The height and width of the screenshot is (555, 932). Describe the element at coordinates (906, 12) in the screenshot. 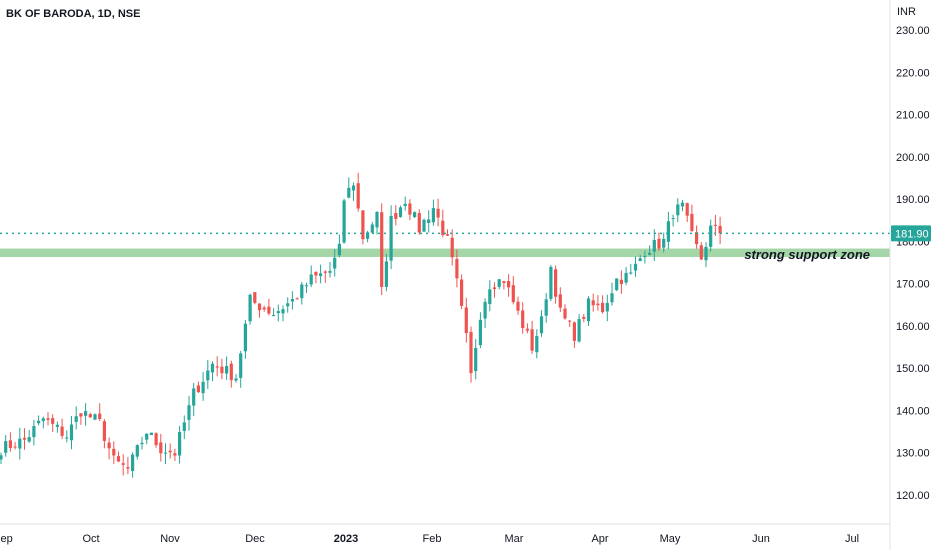

I see `y-axis-unit: INR` at that location.